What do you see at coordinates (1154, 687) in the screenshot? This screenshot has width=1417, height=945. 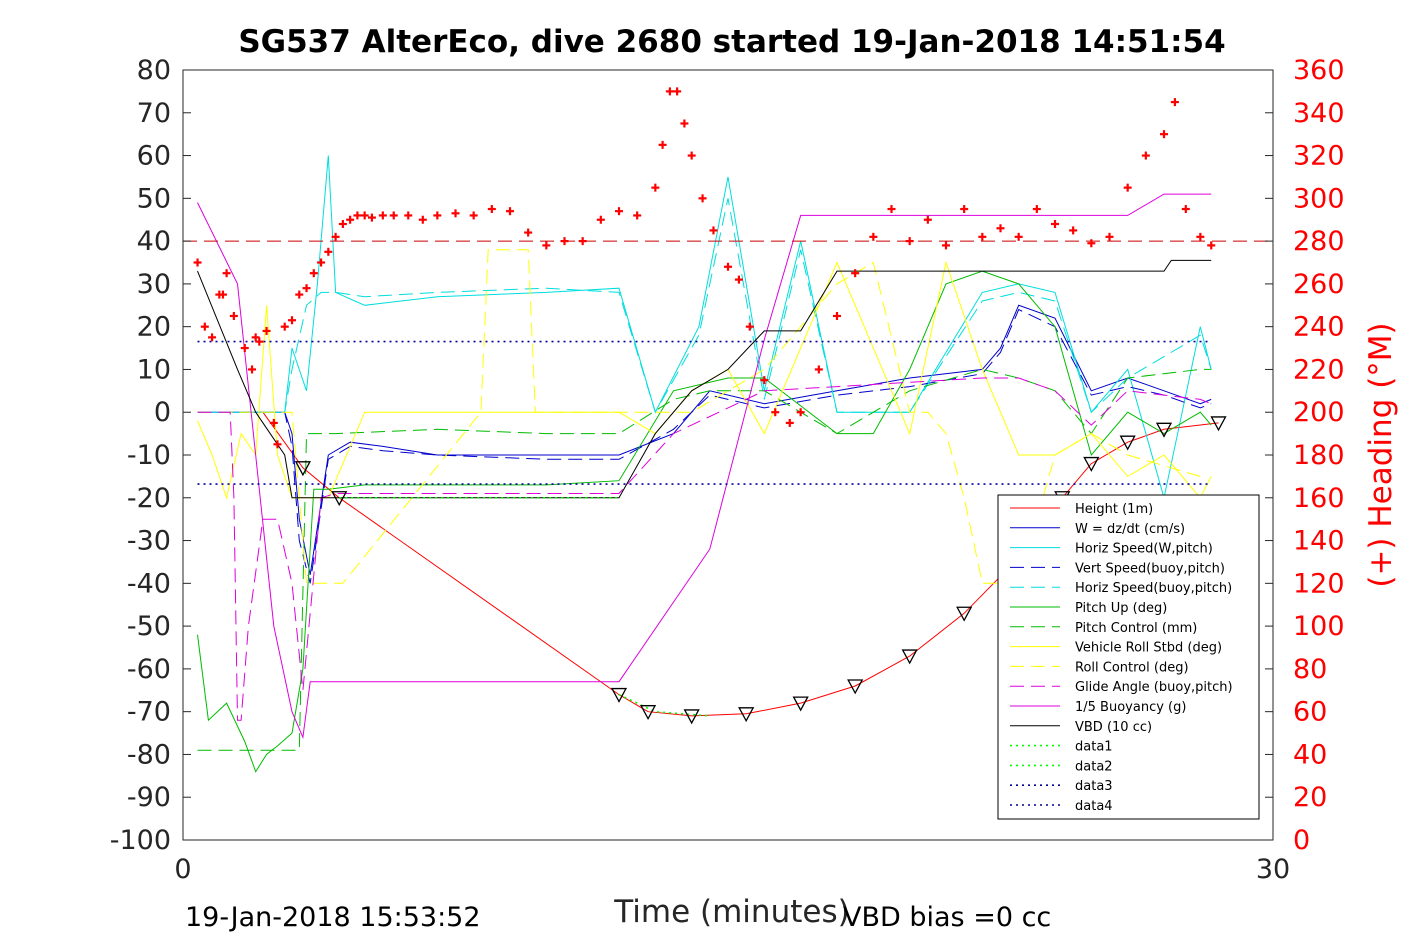 I see `legend-label: Glide Angle (buoy,pitch)` at bounding box center [1154, 687].